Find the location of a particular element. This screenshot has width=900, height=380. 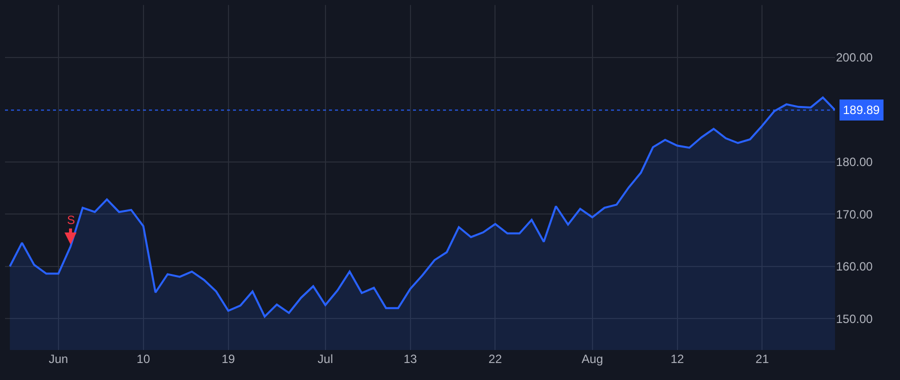

y-tick-label: 150.00 is located at coordinates (855, 319).